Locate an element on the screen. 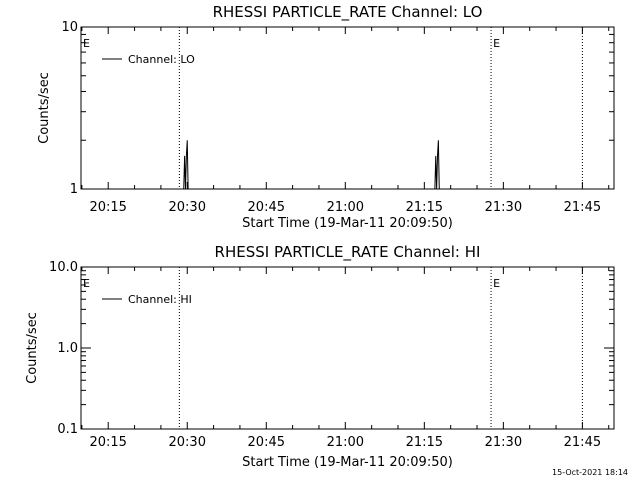 The image size is (640, 480). timestamp-label: 15-Oct-2021 18:14 is located at coordinates (590, 472).